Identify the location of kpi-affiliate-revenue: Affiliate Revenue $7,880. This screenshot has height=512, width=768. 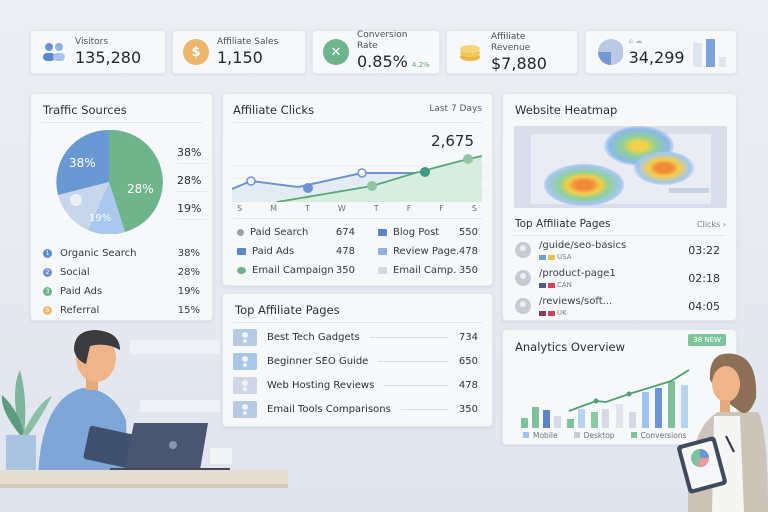
(512, 52).